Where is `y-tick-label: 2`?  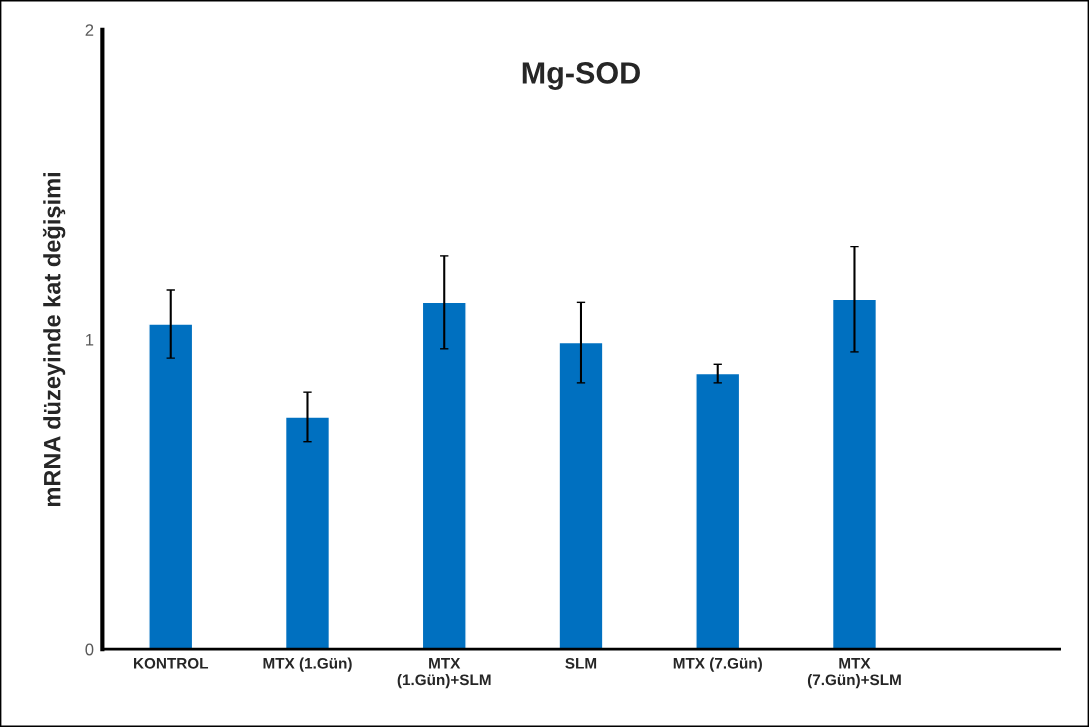
y-tick-label: 2 is located at coordinates (89, 30).